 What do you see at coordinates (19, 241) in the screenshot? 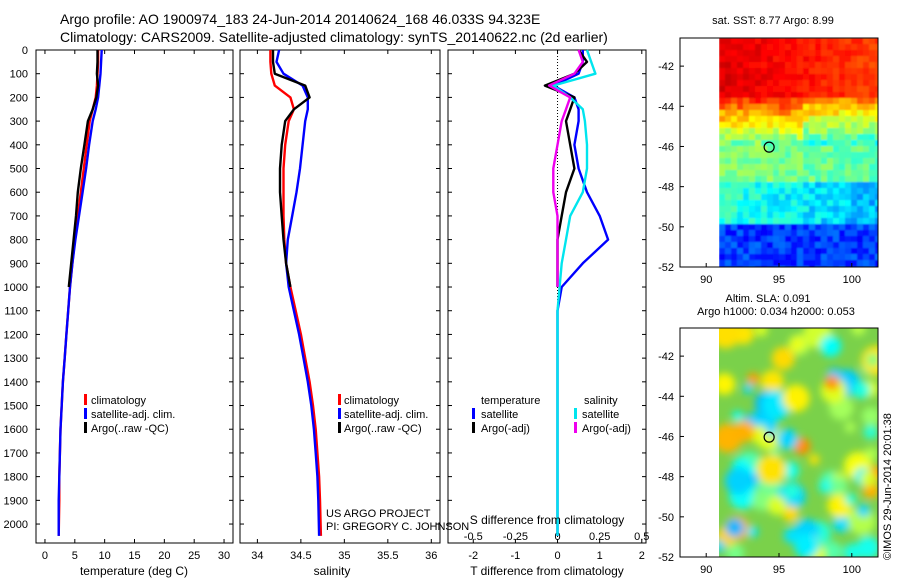
I see `depth-tick-label: 800` at bounding box center [19, 241].